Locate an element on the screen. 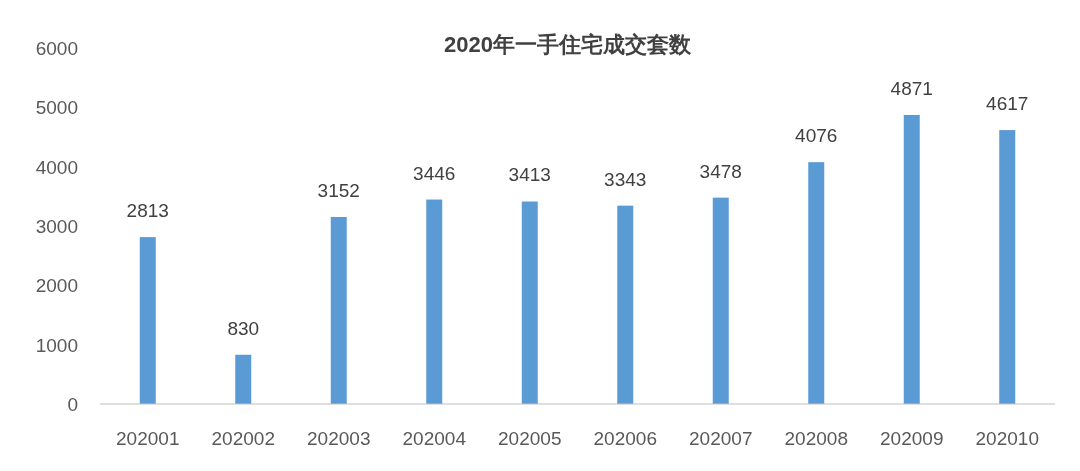  y-tick-label: 3000 is located at coordinates (56, 226).